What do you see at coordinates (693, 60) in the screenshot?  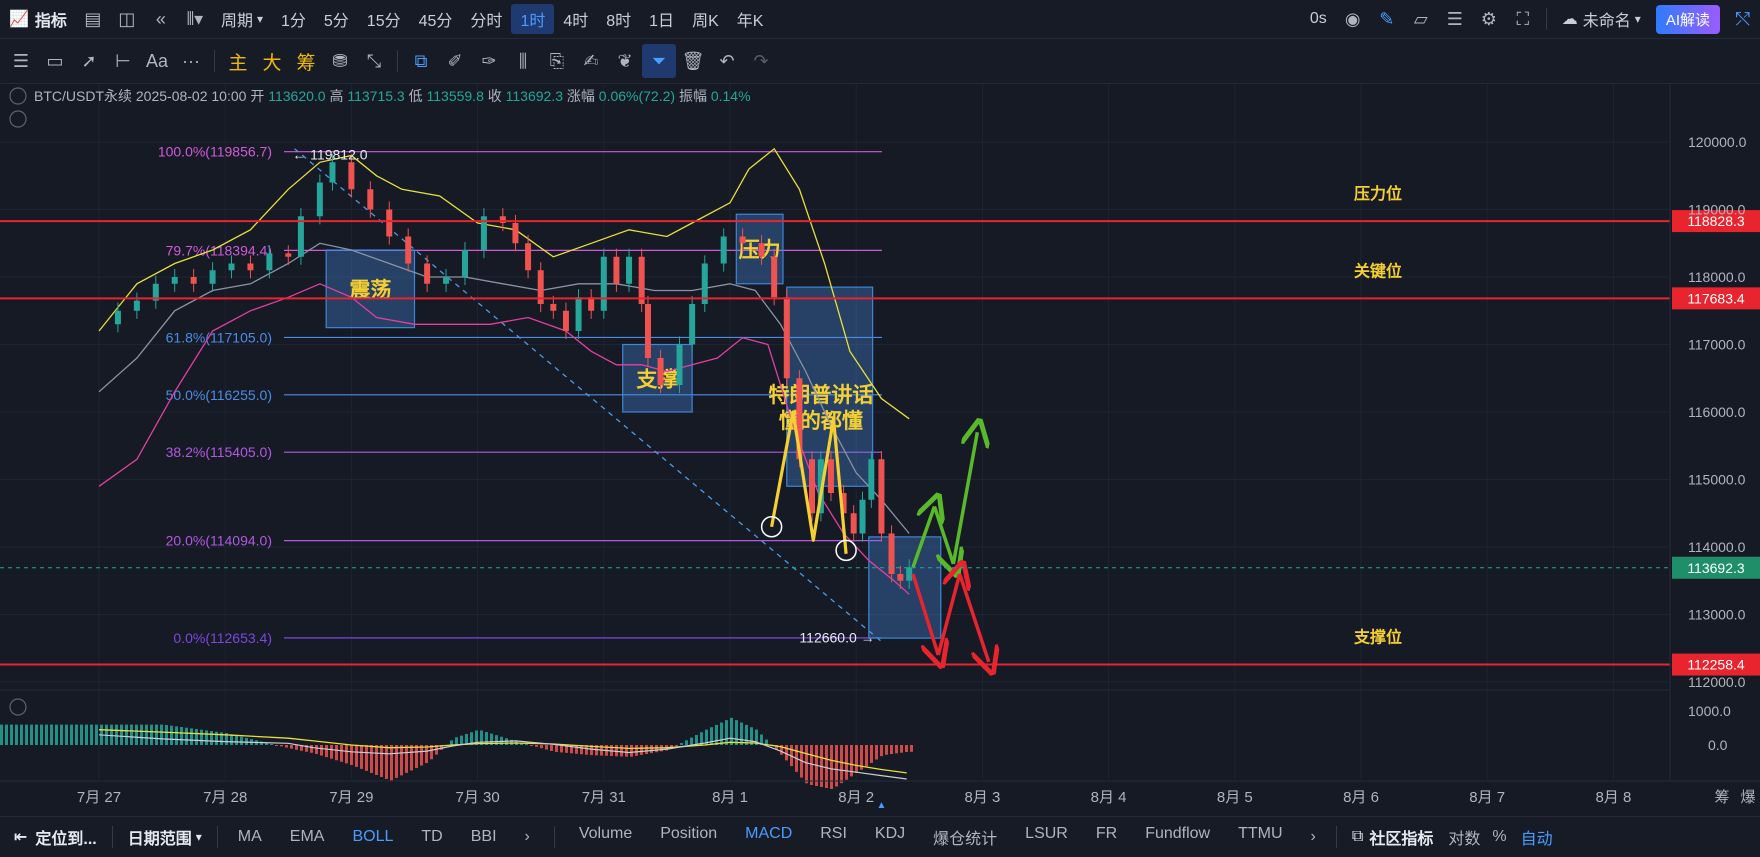 I see `trash-icon: 🗑` at bounding box center [693, 60].